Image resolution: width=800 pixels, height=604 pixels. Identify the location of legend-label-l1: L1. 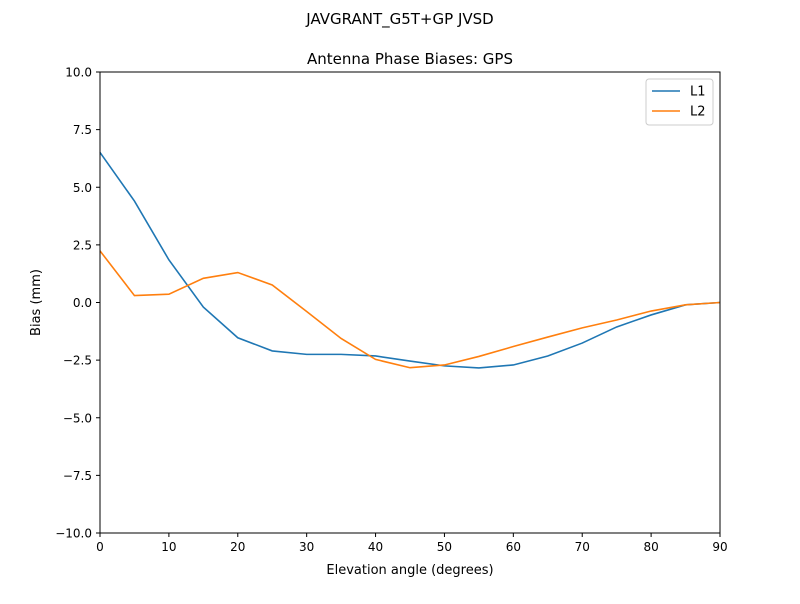
(698, 92).